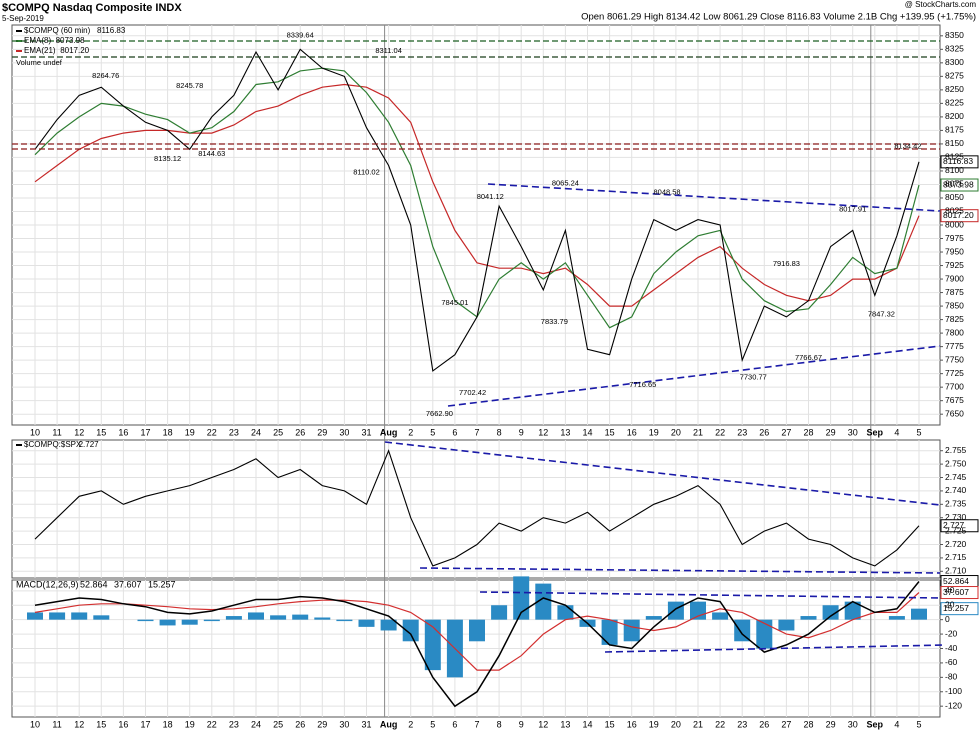 Image resolution: width=980 pixels, height=738 pixels. What do you see at coordinates (410, 432) in the screenshot?
I see `x-tick-label: 2` at bounding box center [410, 432].